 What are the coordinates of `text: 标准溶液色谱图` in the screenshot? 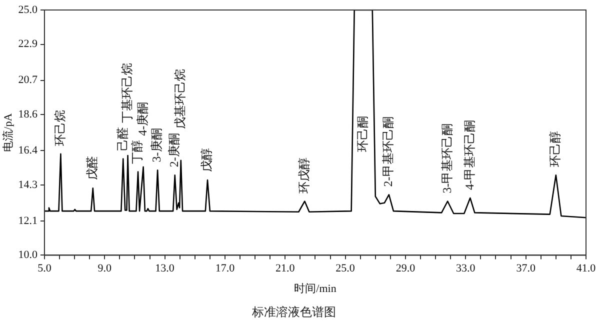 It's located at (293, 311).